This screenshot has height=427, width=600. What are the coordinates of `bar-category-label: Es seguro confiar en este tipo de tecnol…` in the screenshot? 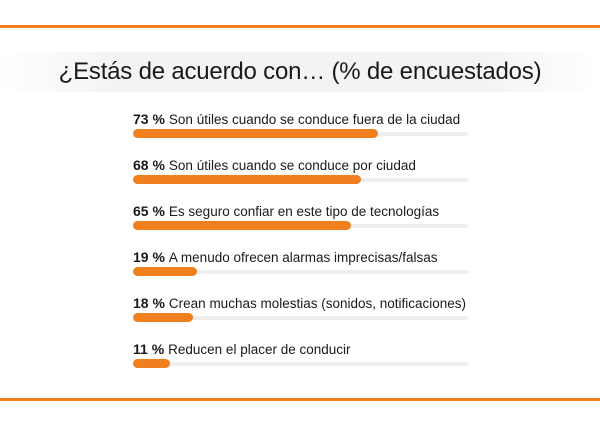 It's located at (304, 211).